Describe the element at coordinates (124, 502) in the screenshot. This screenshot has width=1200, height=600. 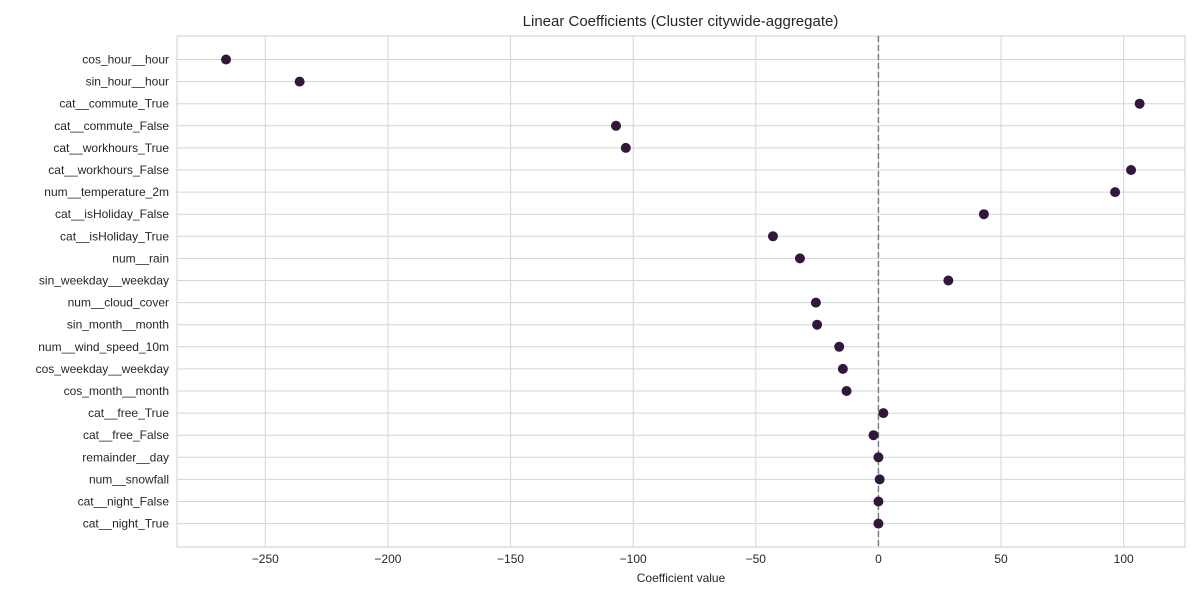
I see `y-tick-label: cat__night_False` at that location.